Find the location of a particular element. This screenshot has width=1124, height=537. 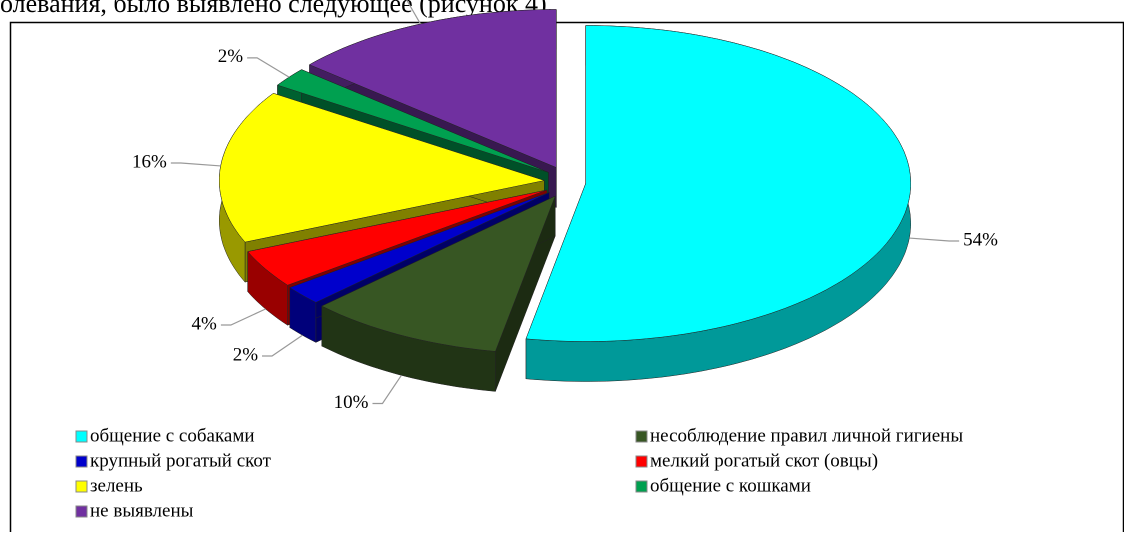

data-label: 54% is located at coordinates (980, 239).